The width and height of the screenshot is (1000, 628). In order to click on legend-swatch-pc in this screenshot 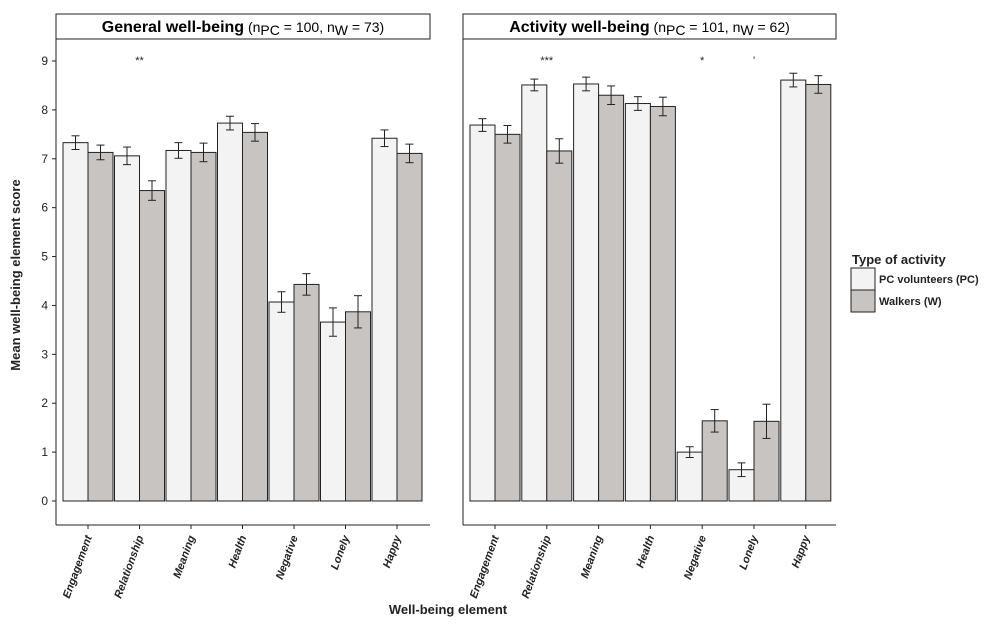, I will do `click(863, 279)`.